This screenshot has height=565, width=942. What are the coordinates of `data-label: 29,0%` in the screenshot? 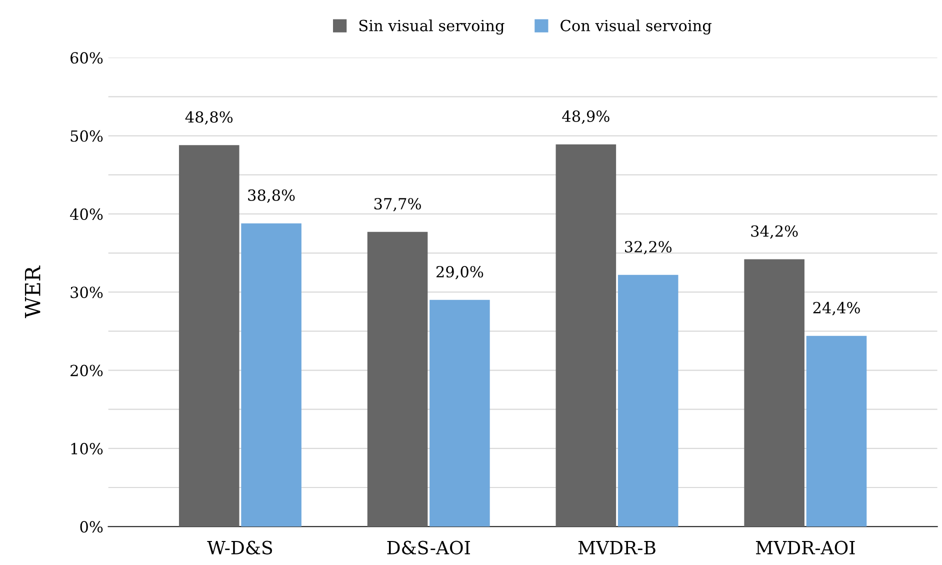 It's located at (460, 273).